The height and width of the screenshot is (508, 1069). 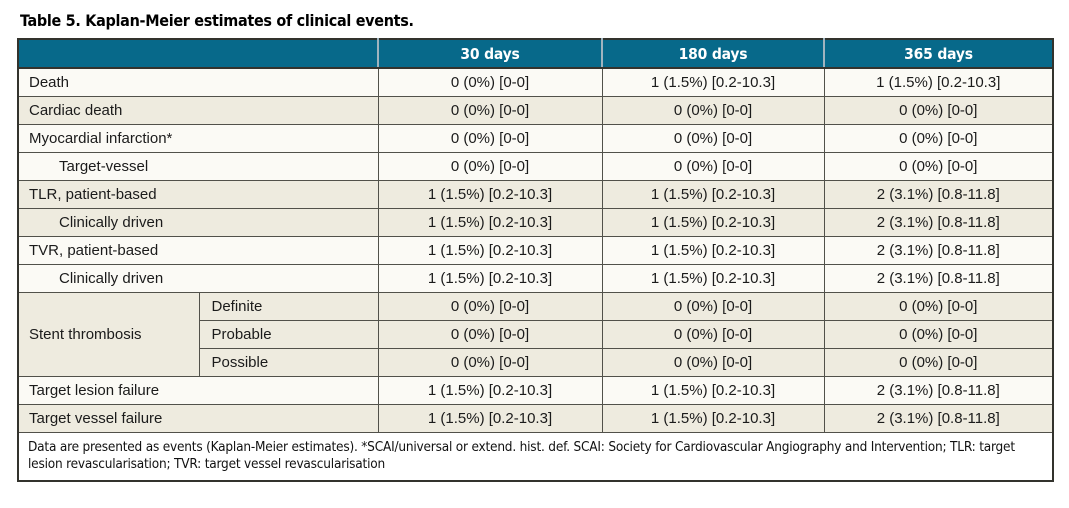 What do you see at coordinates (198, 137) in the screenshot?
I see `row-label: Myocardial infarction*` at bounding box center [198, 137].